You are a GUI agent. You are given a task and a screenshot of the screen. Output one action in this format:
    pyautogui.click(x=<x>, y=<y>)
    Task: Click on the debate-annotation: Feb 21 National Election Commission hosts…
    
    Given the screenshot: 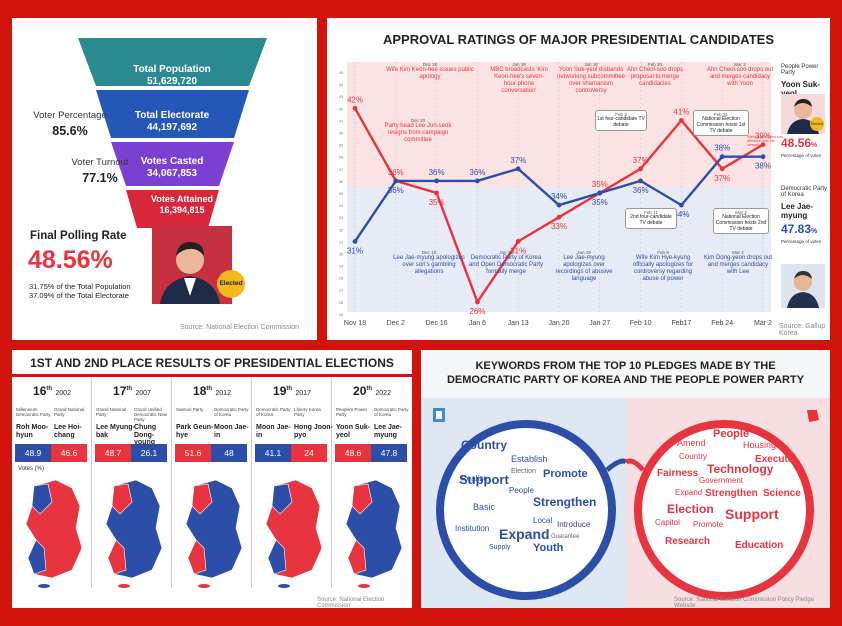 What is the action you would take?
    pyautogui.click(x=721, y=123)
    